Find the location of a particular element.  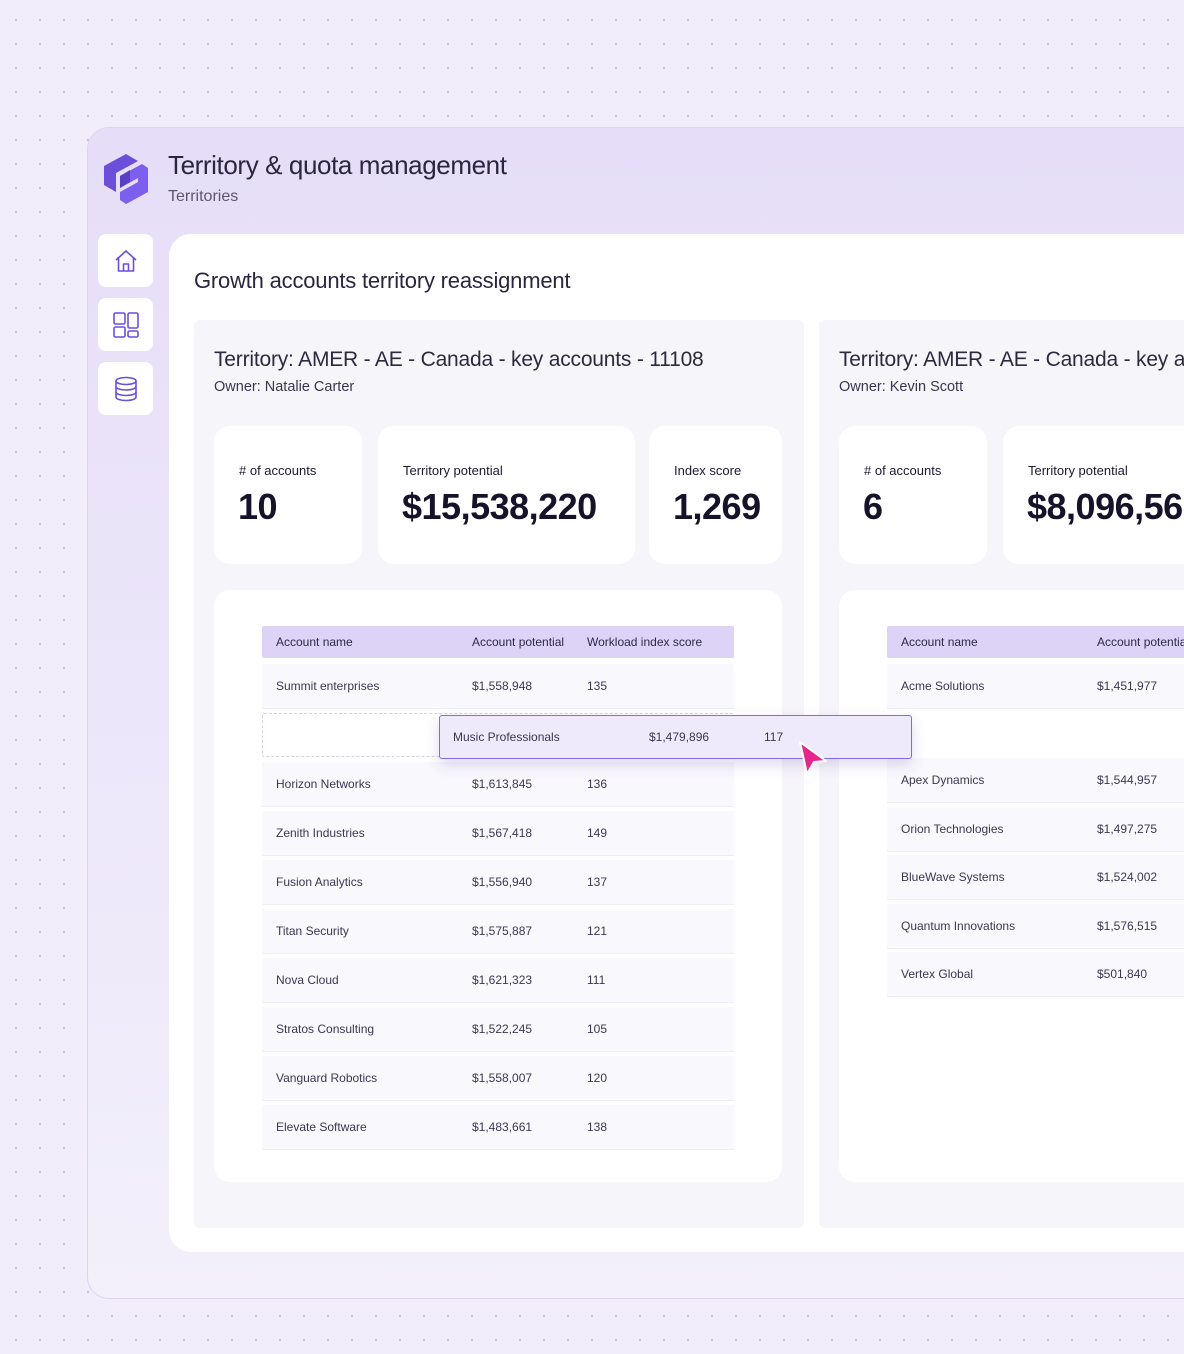

account-potential: $1,575,887 is located at coordinates (502, 931).